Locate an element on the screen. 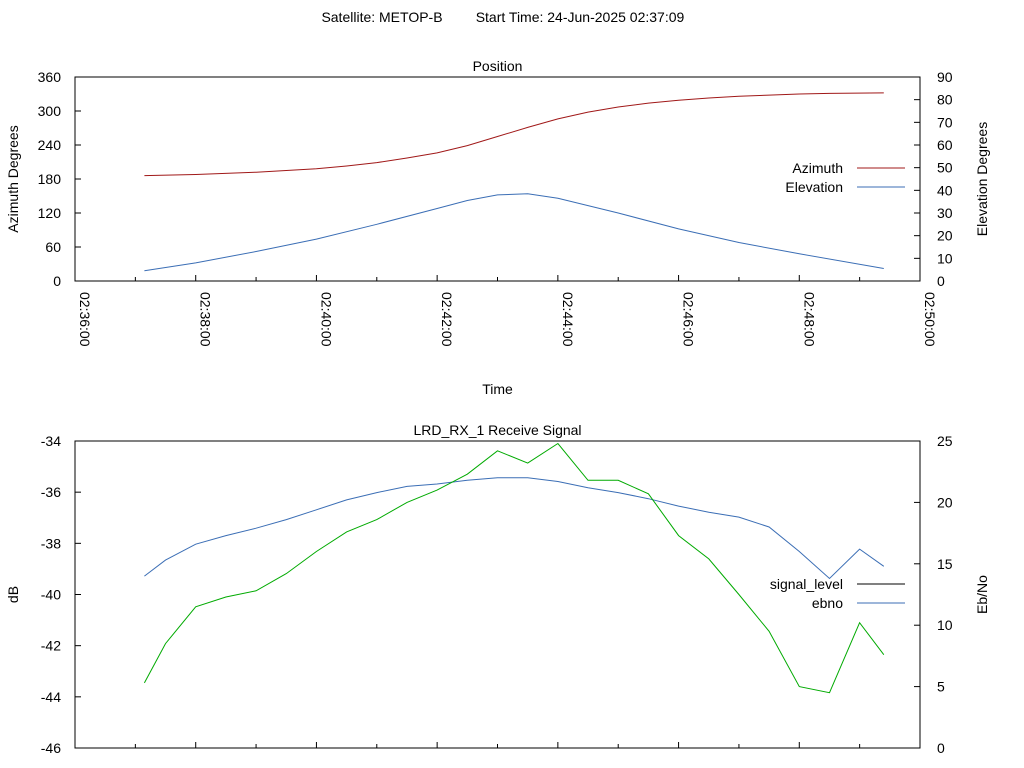 This screenshot has height=768, width=1024. legend-label: signal_level is located at coordinates (806, 584).